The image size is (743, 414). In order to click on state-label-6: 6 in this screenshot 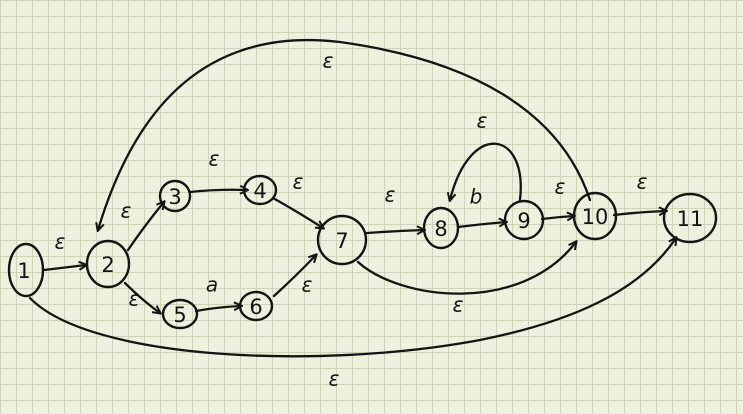, I will do `click(255, 307)`.